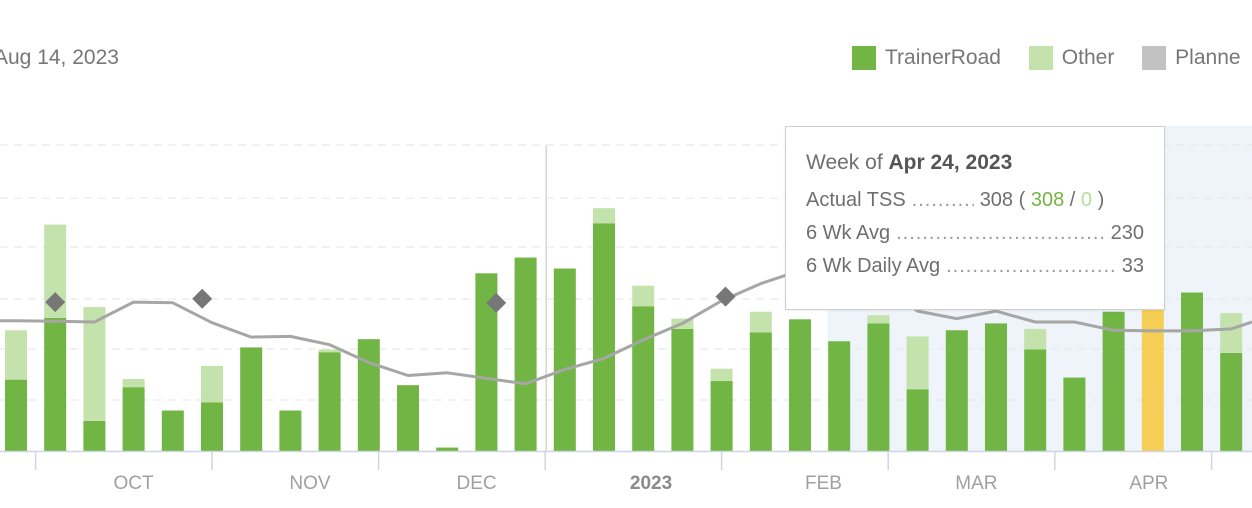 The image size is (1252, 508). What do you see at coordinates (864, 58) in the screenshot?
I see `legend-swatch-trainerroad` at bounding box center [864, 58].